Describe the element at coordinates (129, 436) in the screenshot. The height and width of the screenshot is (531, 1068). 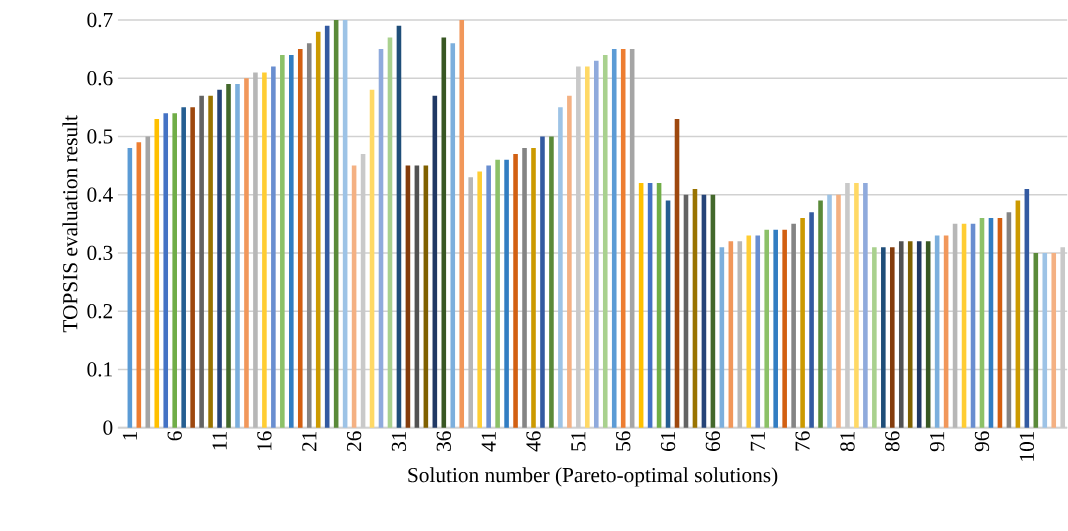
I see `x-tick-label: 1` at that location.